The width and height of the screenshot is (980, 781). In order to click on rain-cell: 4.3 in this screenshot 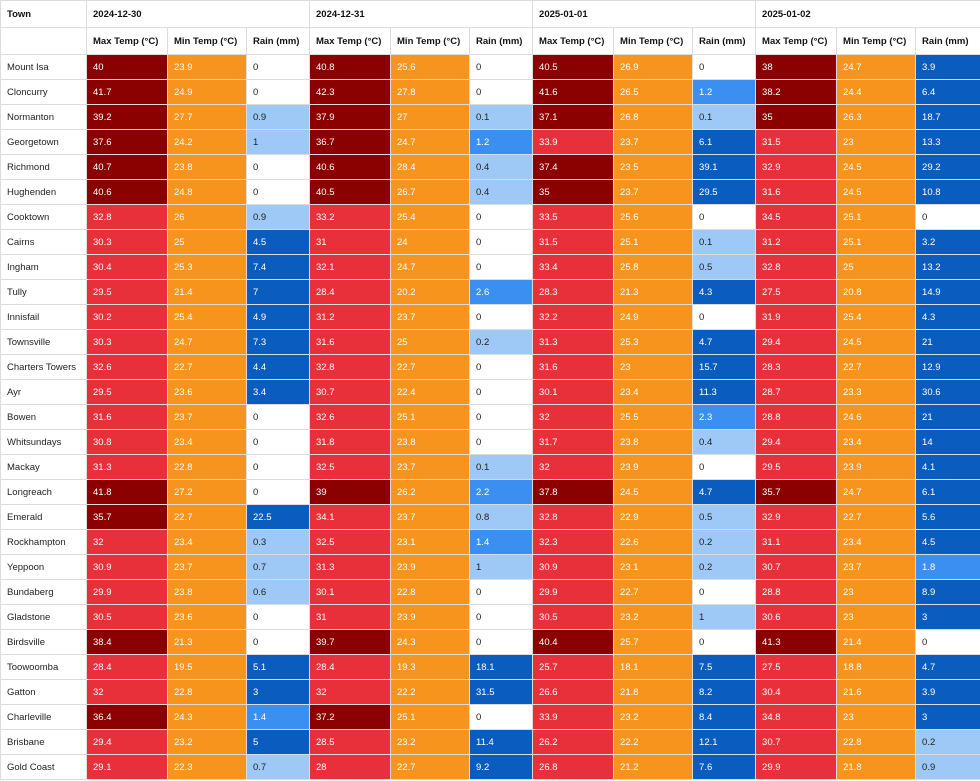, I will do `click(947, 317)`.